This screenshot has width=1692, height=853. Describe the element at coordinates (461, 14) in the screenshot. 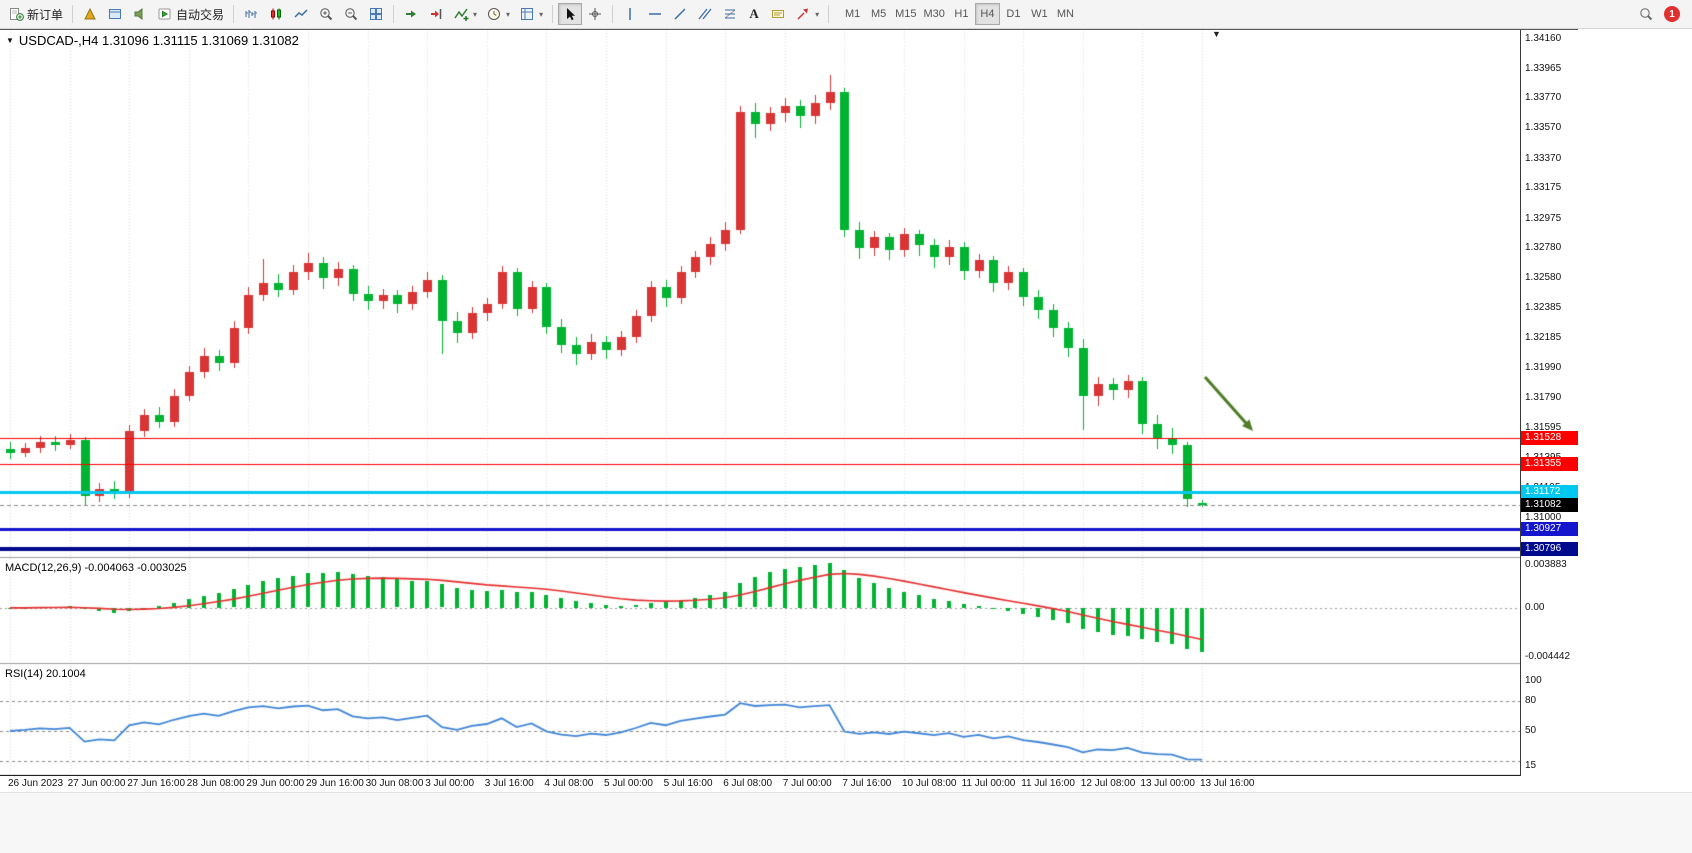

I see `indicators-icon` at that location.